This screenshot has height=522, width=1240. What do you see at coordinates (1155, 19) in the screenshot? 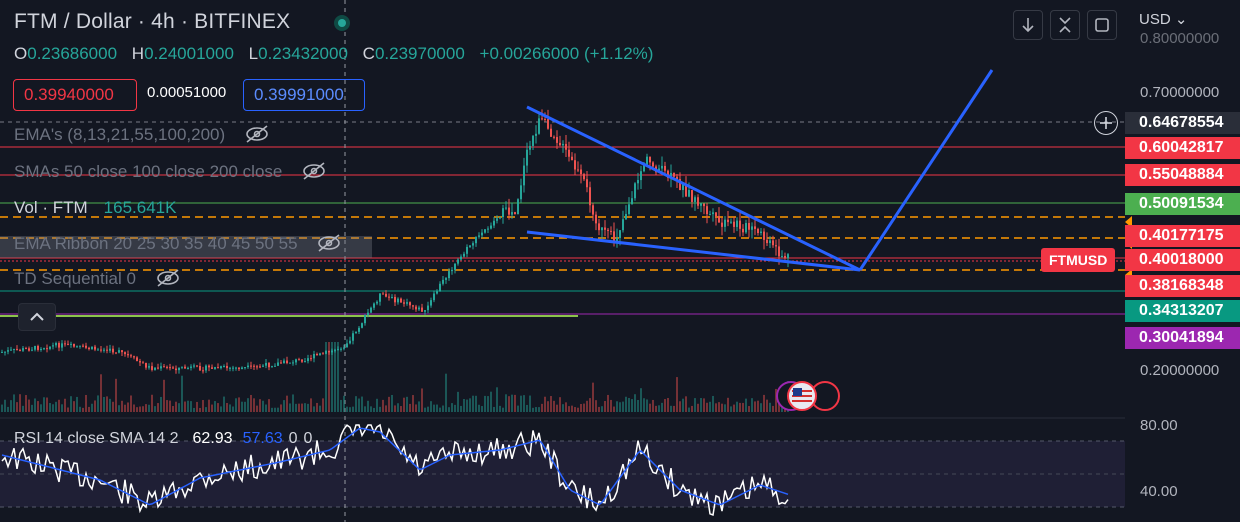
I see `currency-label: USD` at bounding box center [1155, 19].